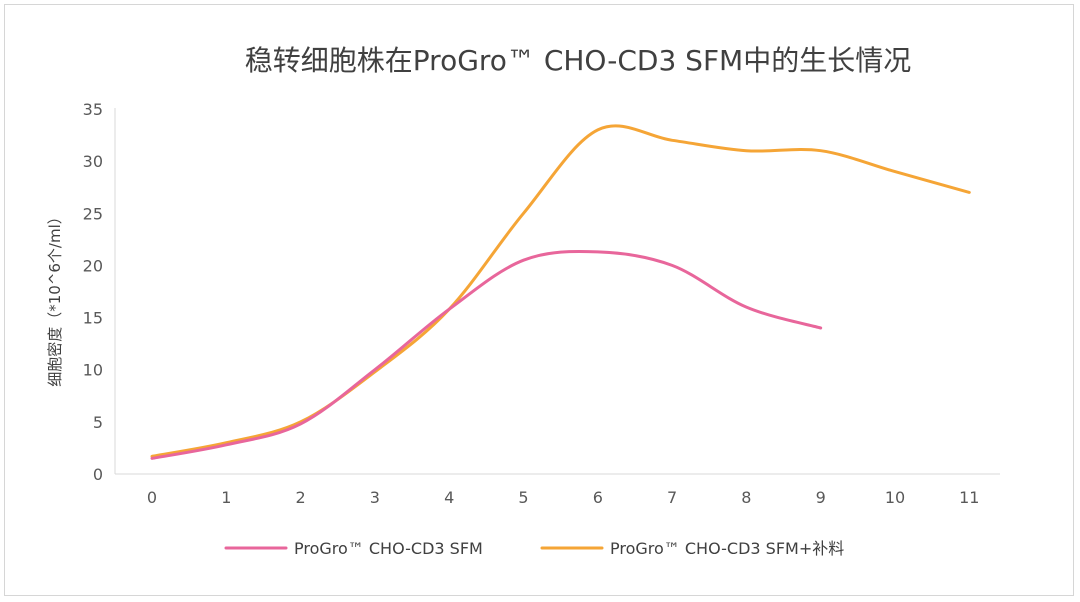  I want to click on legend-label: ProGro™ CHO-CD3 SFM, so click(388, 548).